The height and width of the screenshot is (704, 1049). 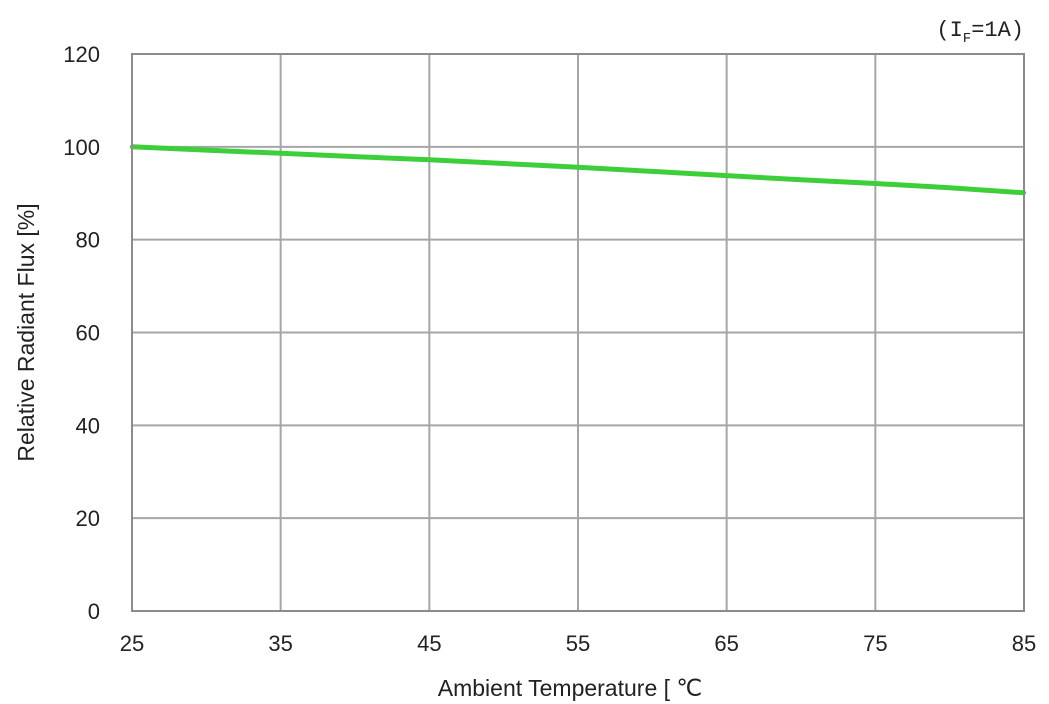 What do you see at coordinates (132, 643) in the screenshot?
I see `x-tick-label: 25` at bounding box center [132, 643].